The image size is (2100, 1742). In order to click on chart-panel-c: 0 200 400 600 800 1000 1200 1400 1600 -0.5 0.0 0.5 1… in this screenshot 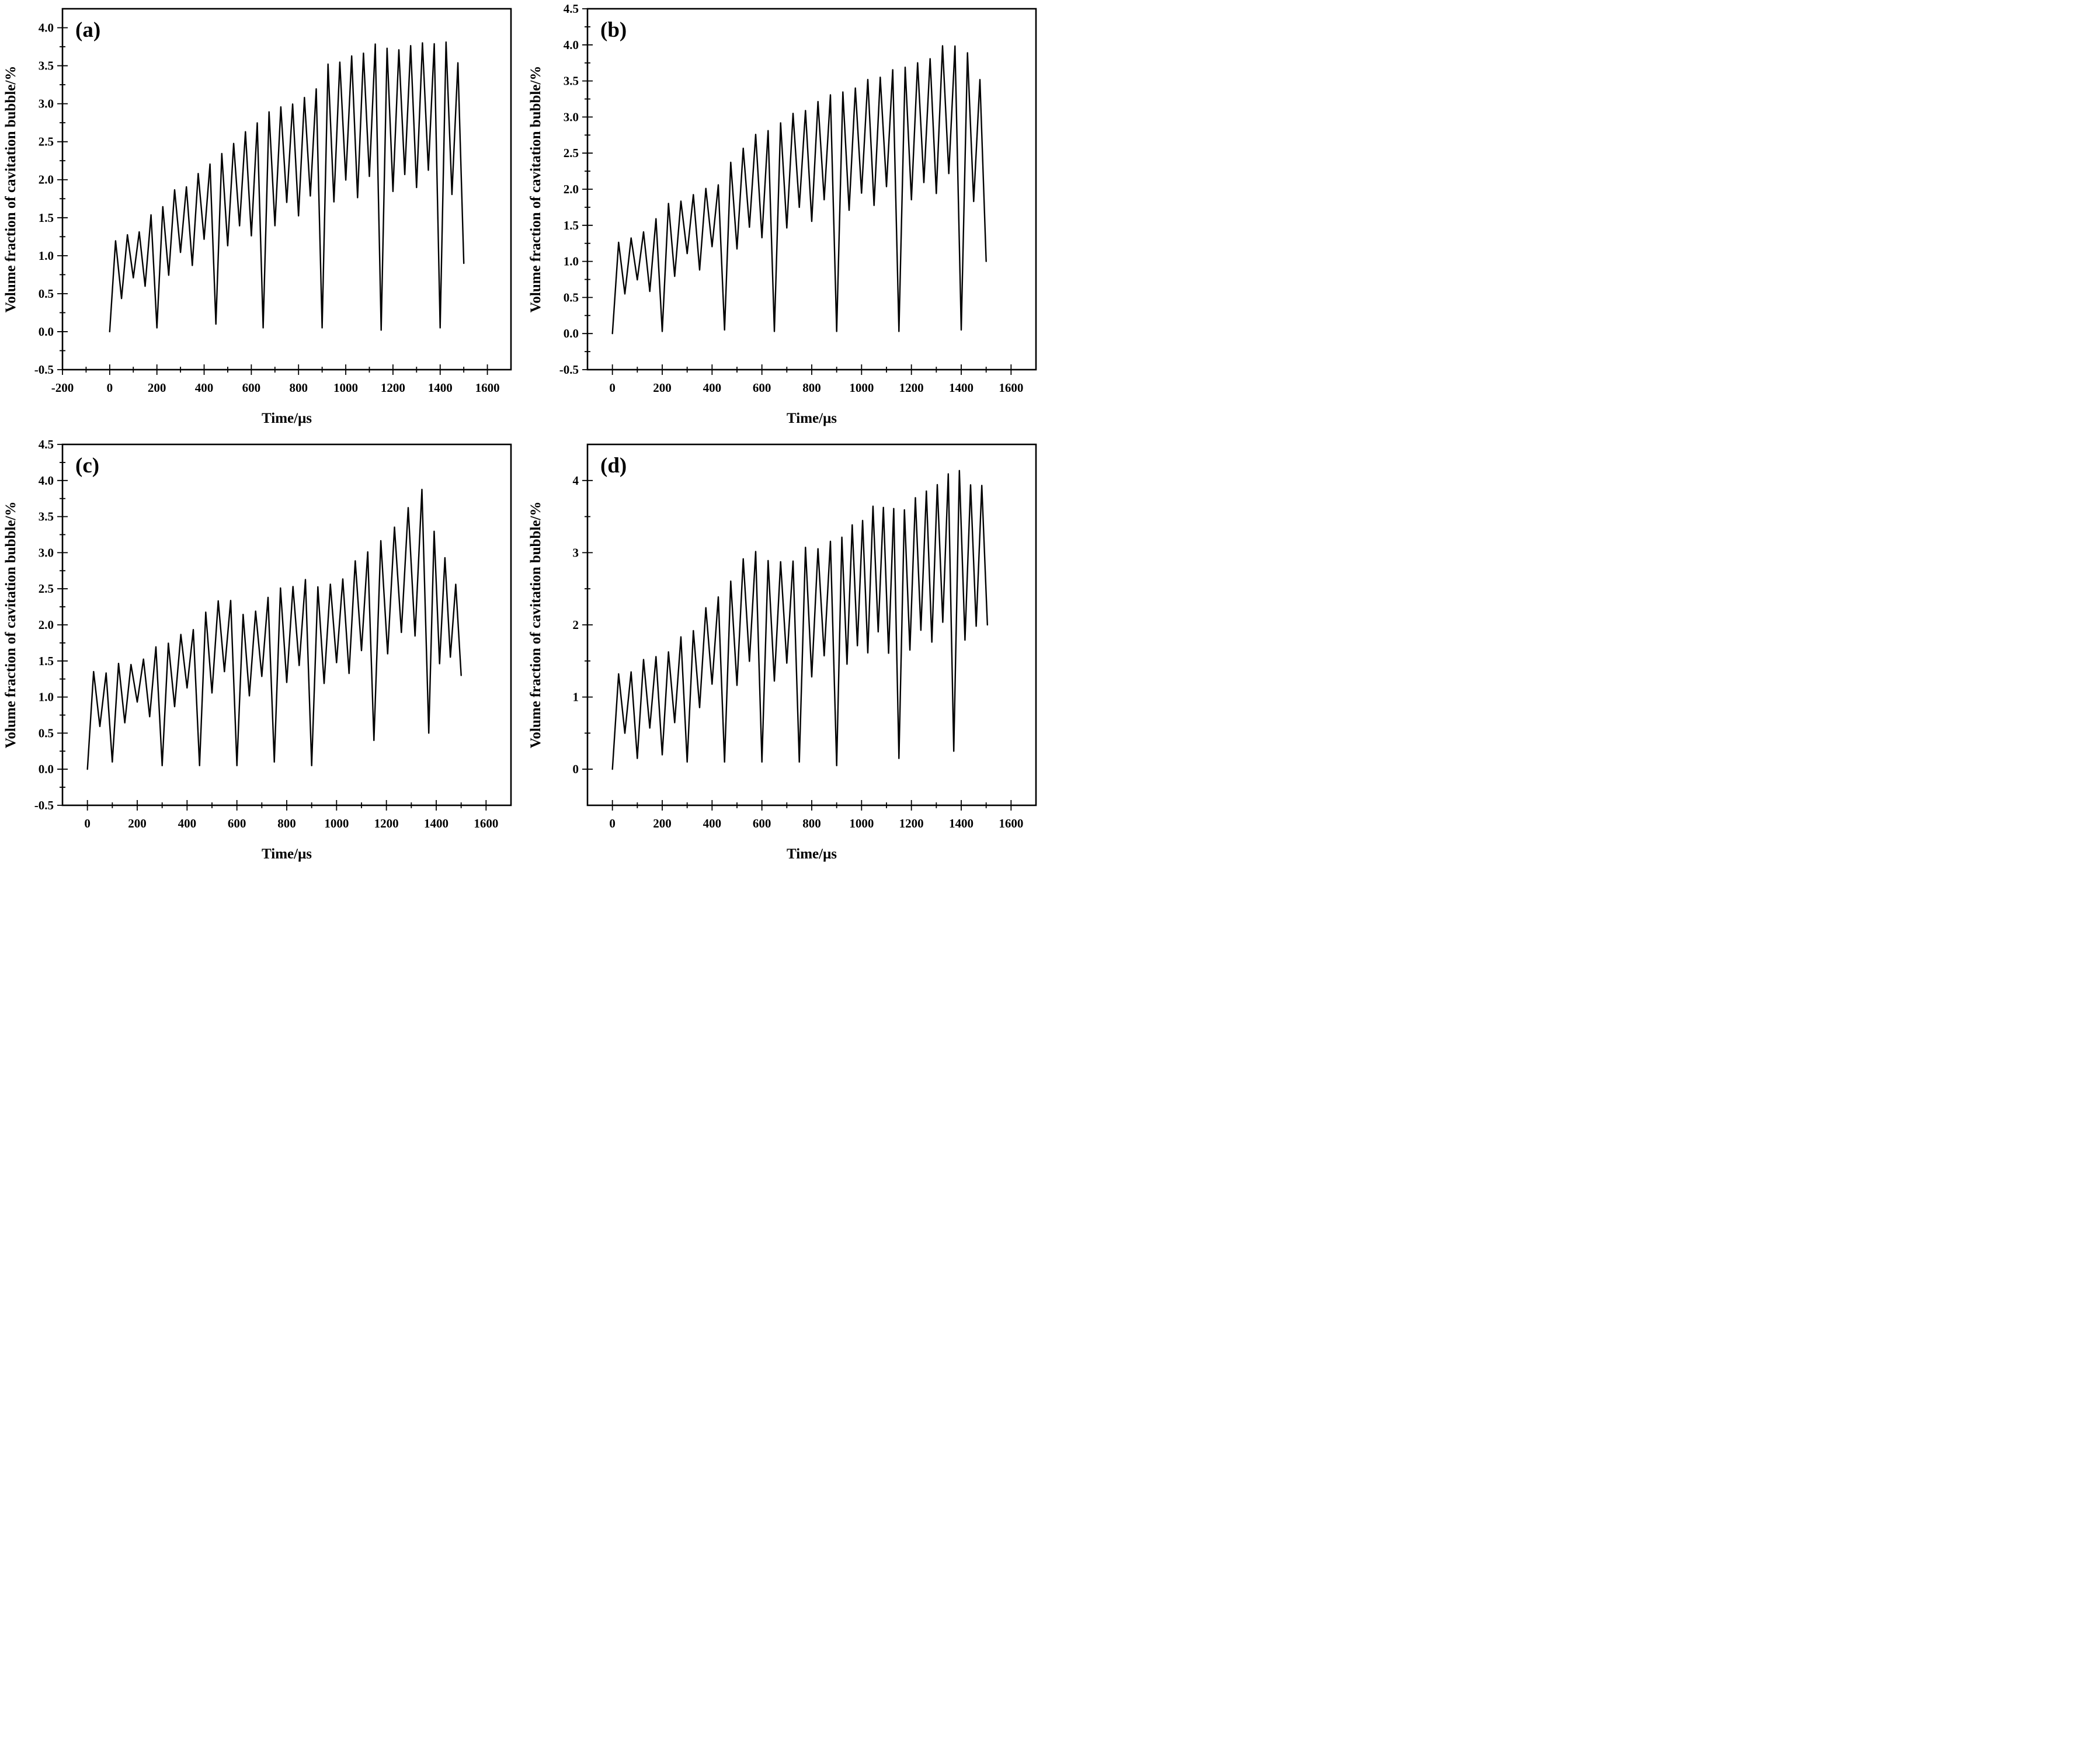, I will do `click(262, 653)`.